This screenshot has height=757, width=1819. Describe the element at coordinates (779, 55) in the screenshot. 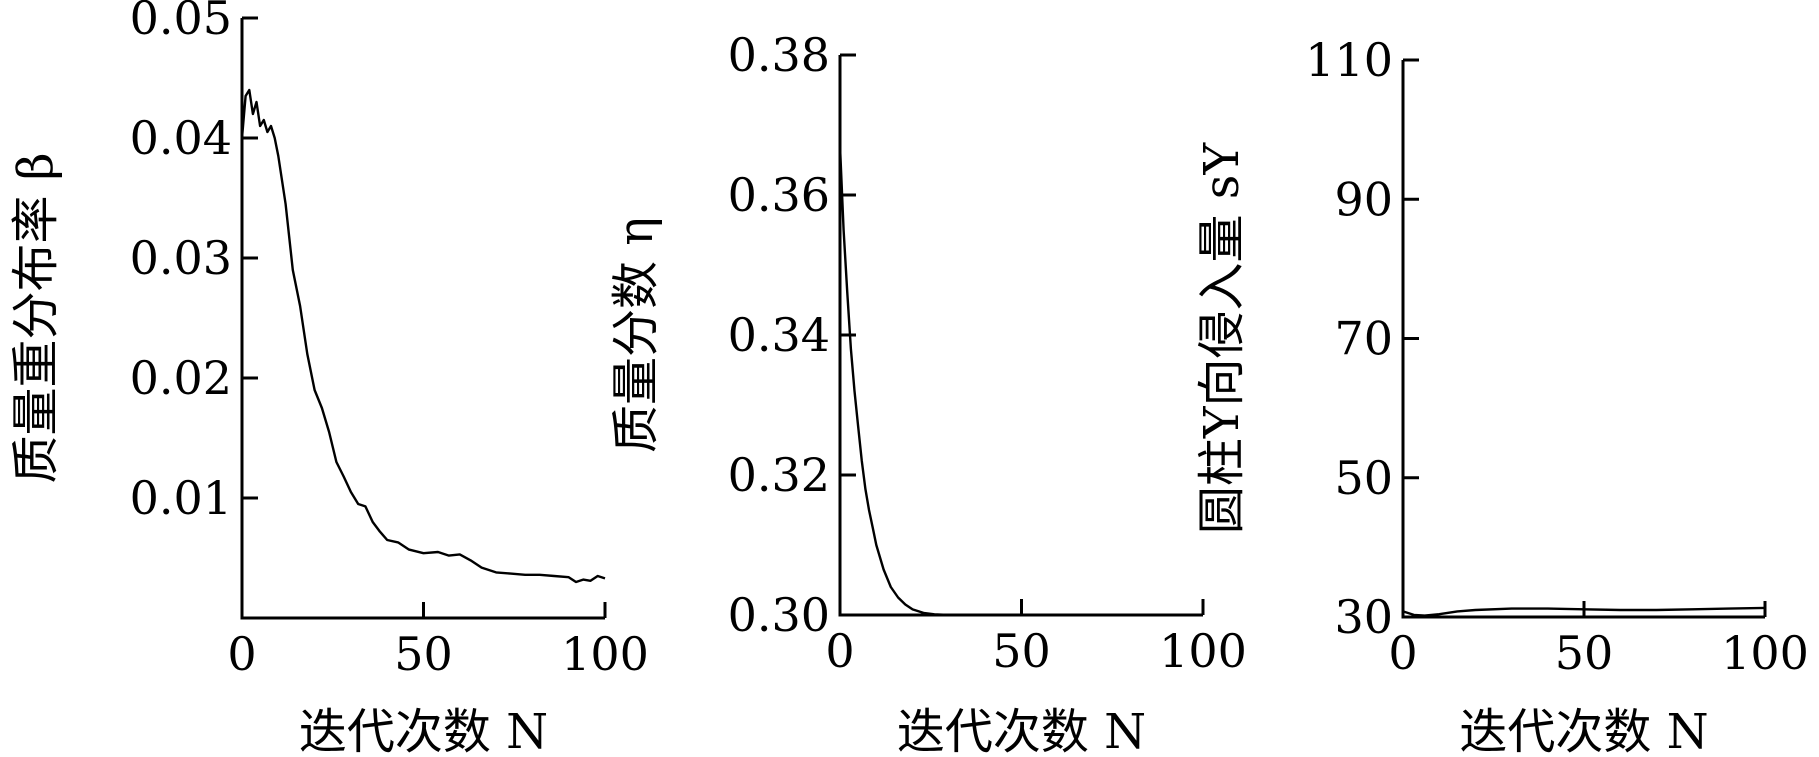

I see `y-tick-label: 0.38` at that location.